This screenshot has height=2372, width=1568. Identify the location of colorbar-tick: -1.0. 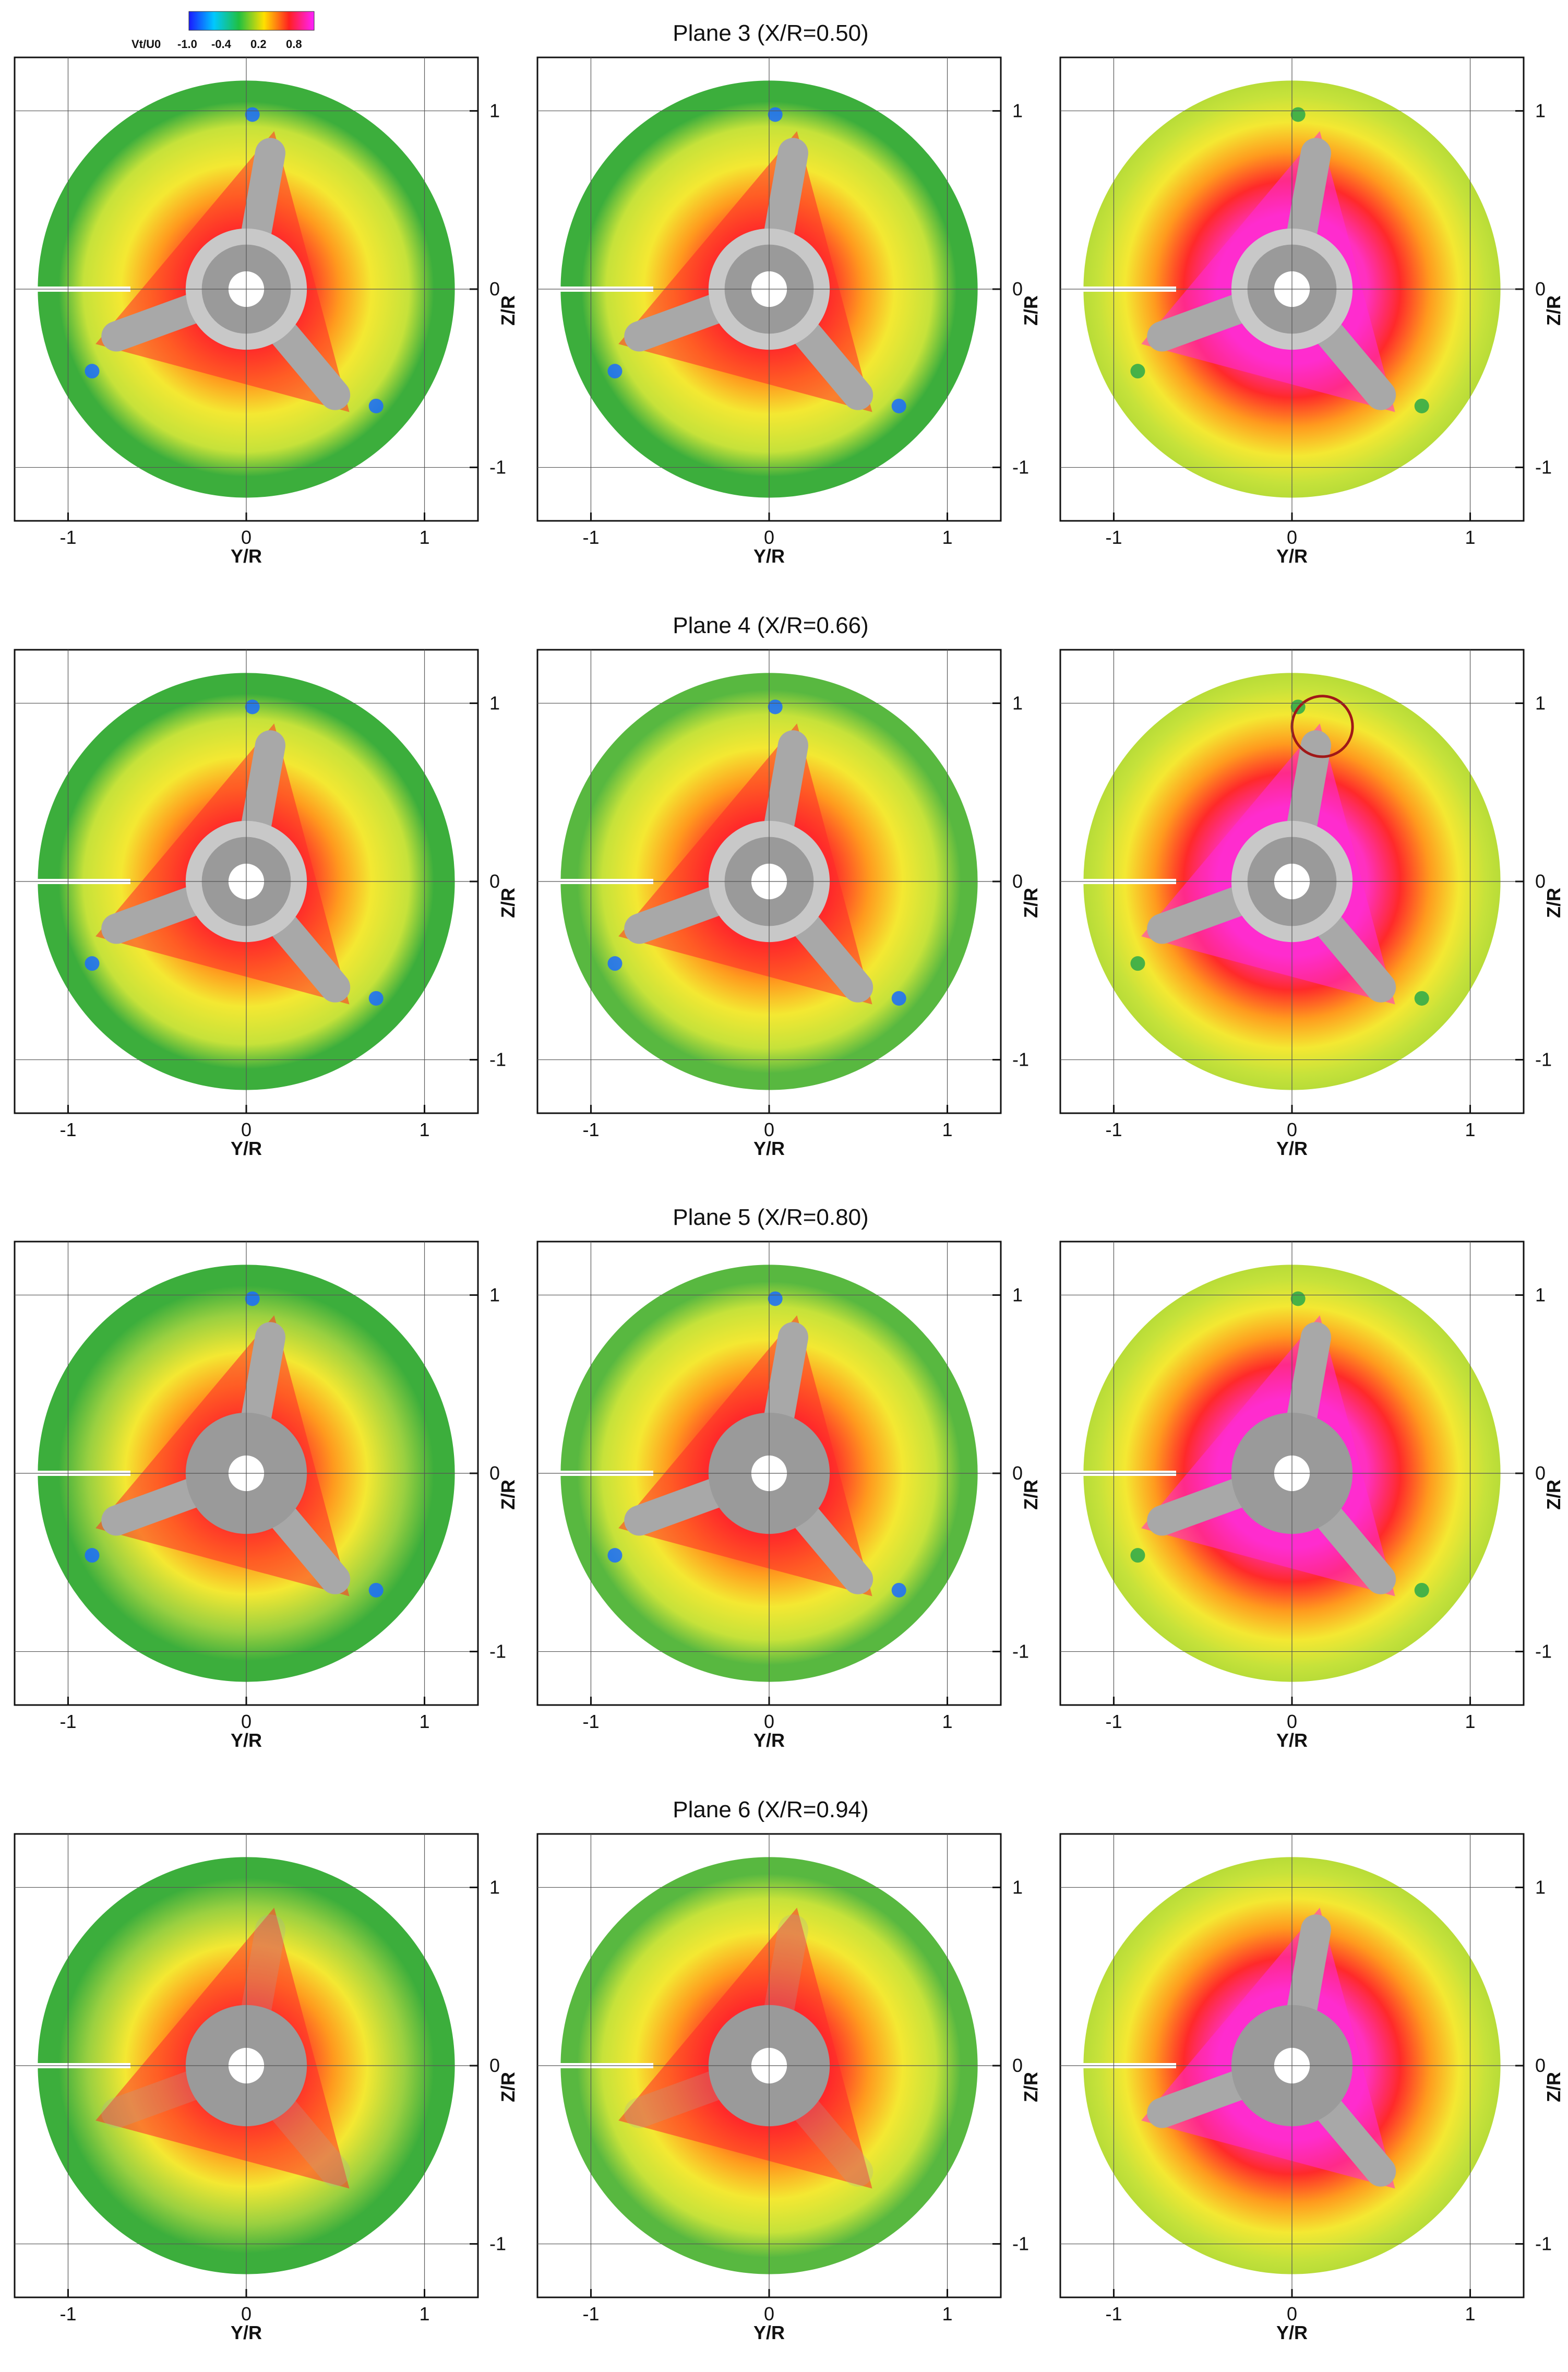
(187, 44).